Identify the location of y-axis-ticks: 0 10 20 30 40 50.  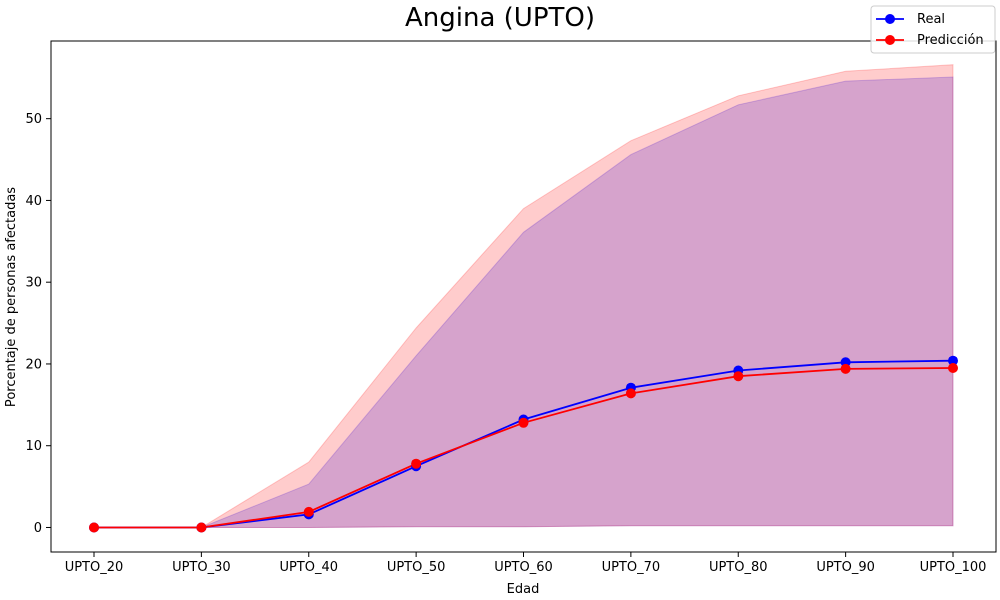
(38, 324).